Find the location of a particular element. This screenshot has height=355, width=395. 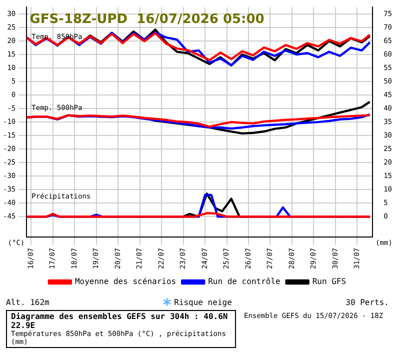

text: Risque neige is located at coordinates (202, 302).